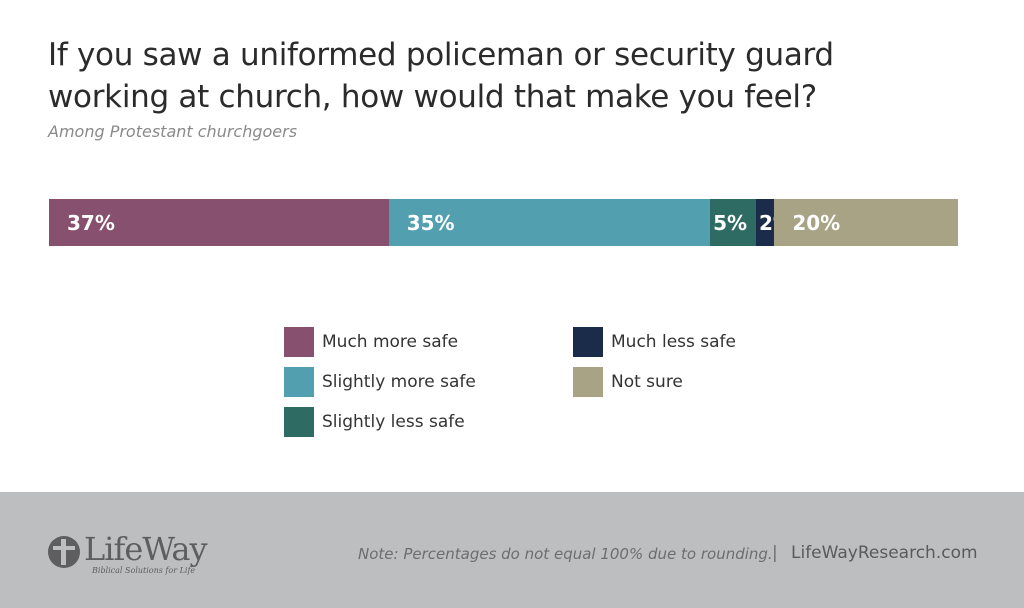 This screenshot has width=1024, height=608. What do you see at coordinates (393, 422) in the screenshot?
I see `legend-label: Slightly less safe` at bounding box center [393, 422].